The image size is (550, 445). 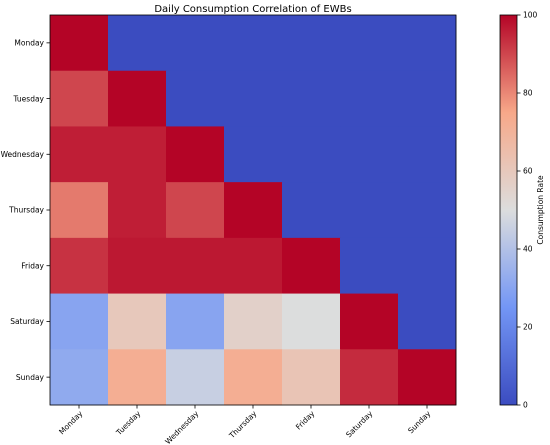 What do you see at coordinates (181, 427) in the screenshot?
I see `x-tick-label: Wednesday` at bounding box center [181, 427].